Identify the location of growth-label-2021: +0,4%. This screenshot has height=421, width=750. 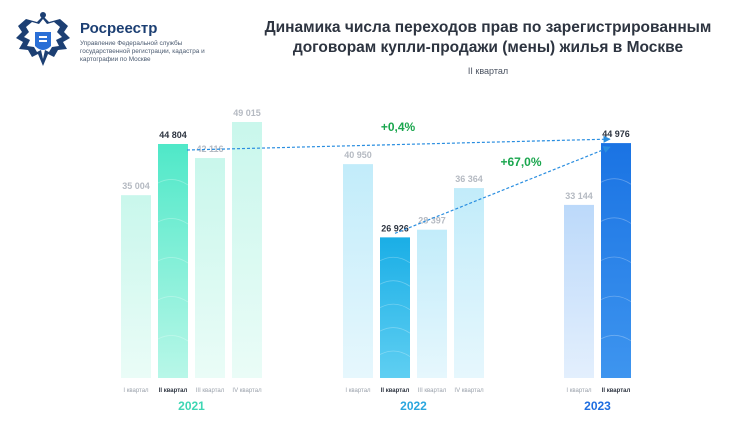
(398, 127).